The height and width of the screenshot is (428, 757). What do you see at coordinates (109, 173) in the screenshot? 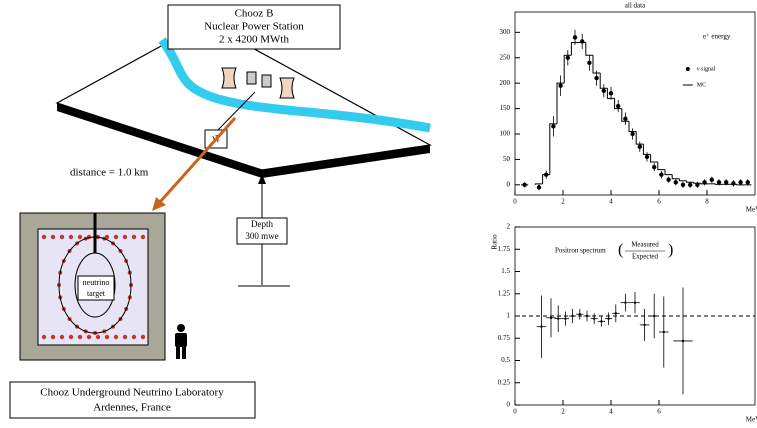
I see `distance-label: distance = 1.0 km` at bounding box center [109, 173].